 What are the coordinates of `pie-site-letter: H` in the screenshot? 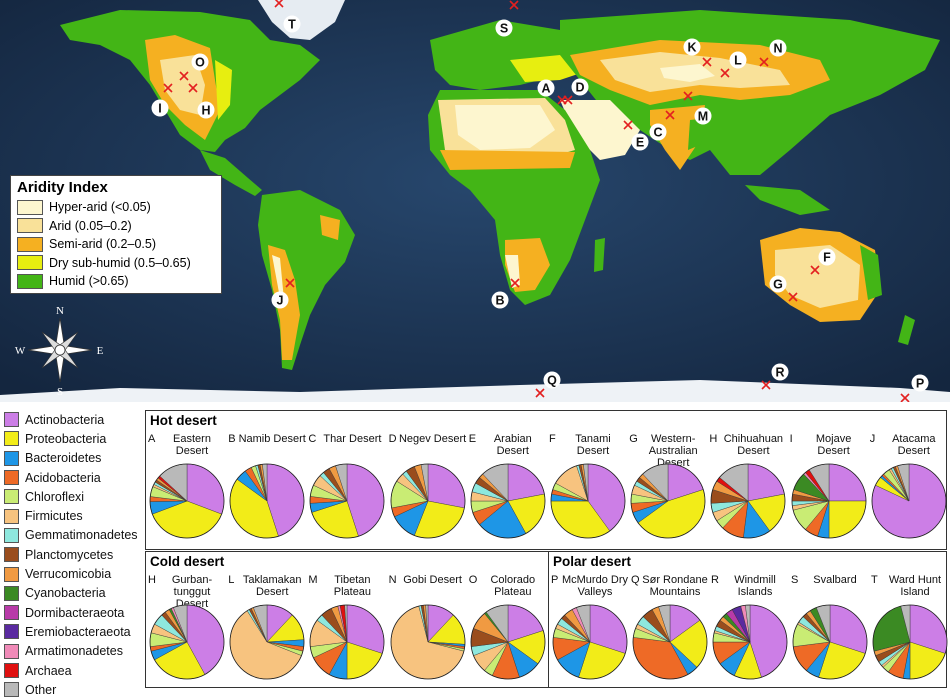 It's located at (152, 580).